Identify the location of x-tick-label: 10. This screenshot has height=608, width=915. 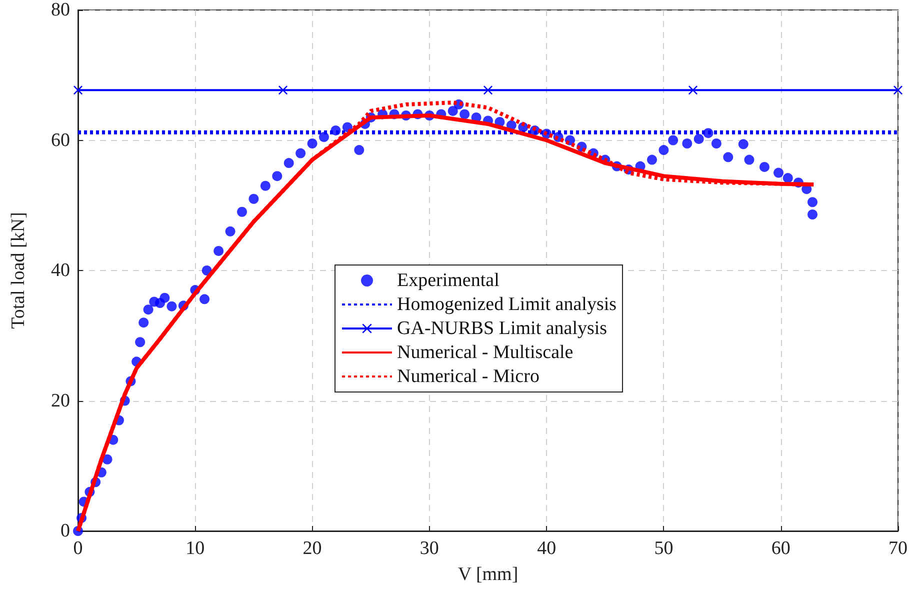
(195, 548).